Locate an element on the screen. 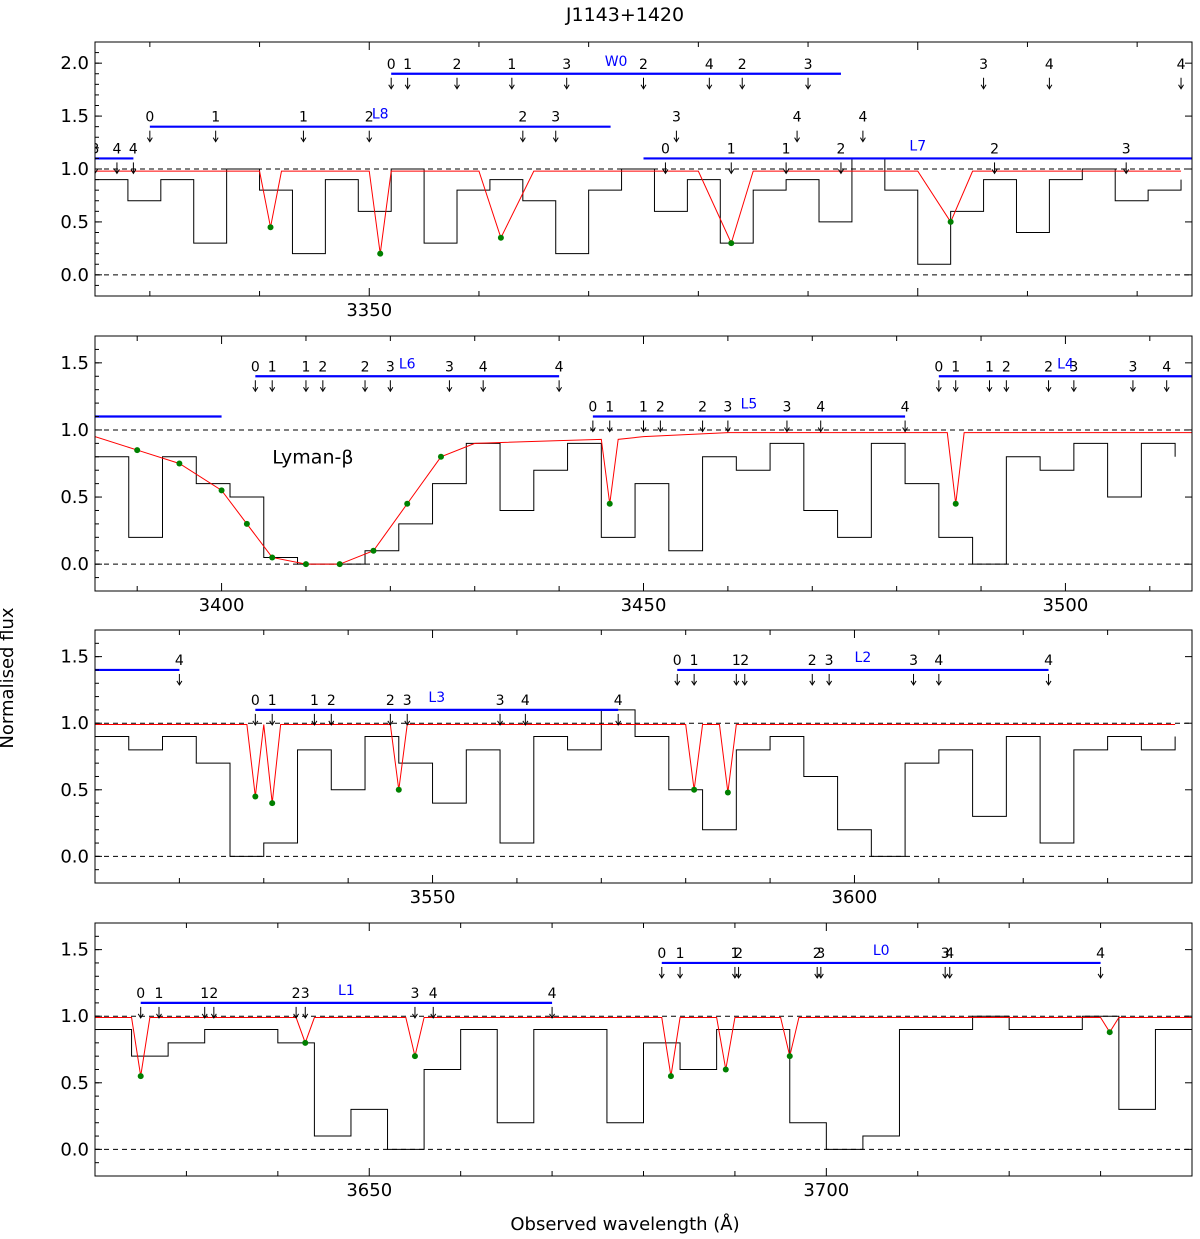  y-axis-label: Normalised flux is located at coordinates (9, 677).